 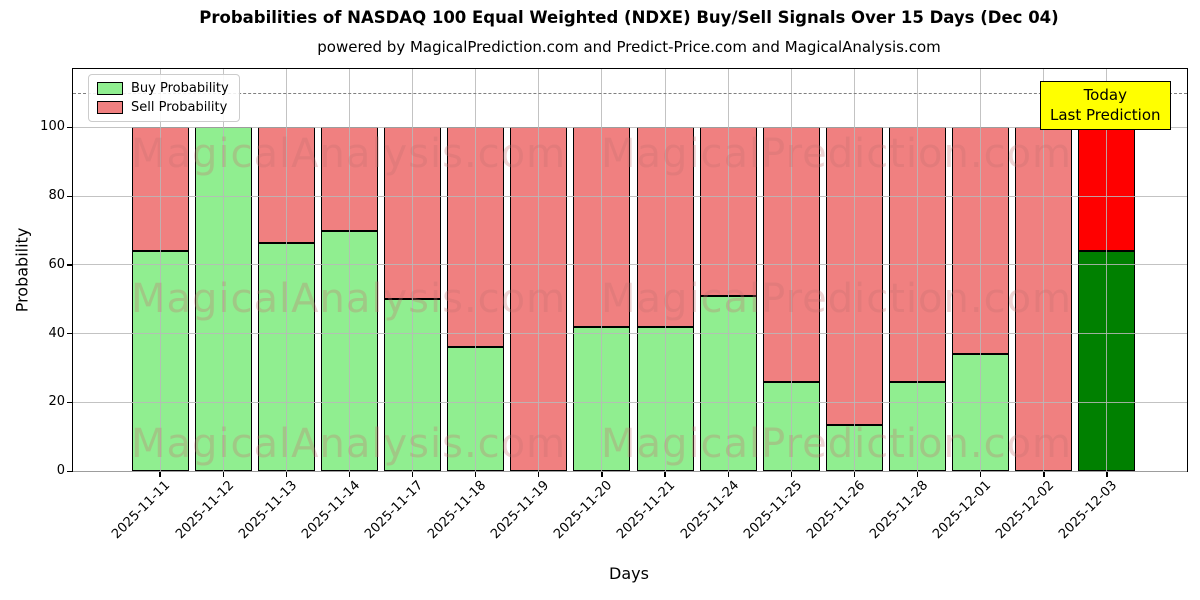 I want to click on x-tick-label: 2025-11-11, so click(x=141, y=510).